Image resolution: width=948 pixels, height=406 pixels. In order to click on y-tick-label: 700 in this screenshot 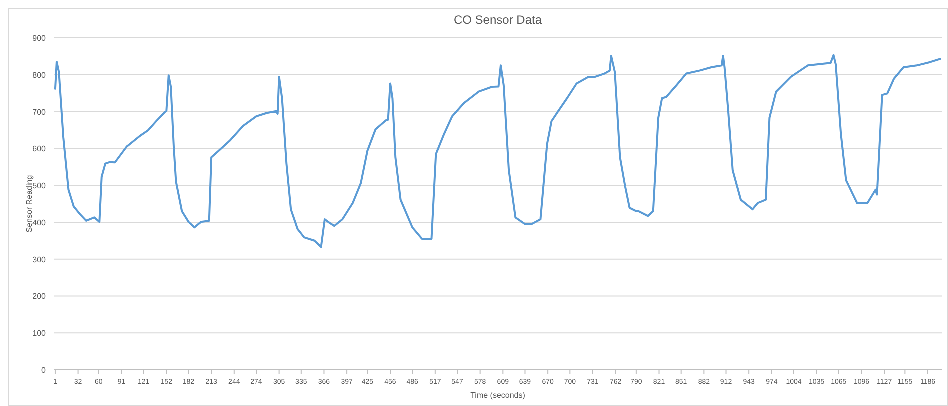, I will do `click(39, 112)`.